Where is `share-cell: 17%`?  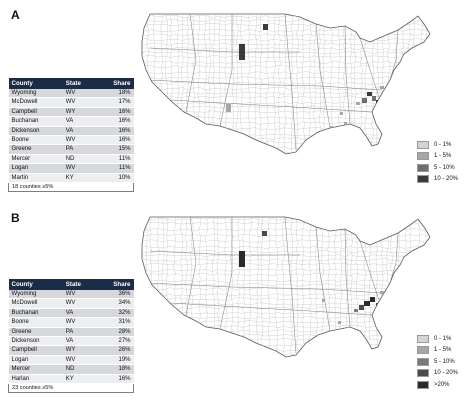
share-cell: 17% is located at coordinates (115, 102).